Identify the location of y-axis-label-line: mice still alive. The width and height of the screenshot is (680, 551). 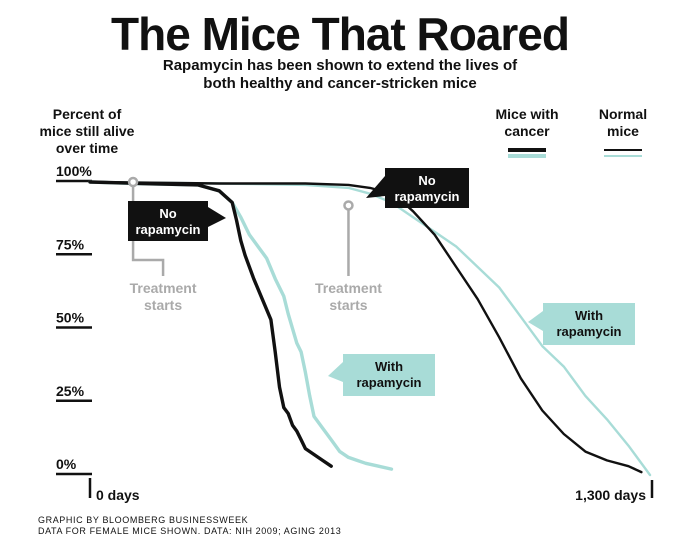
(87, 131).